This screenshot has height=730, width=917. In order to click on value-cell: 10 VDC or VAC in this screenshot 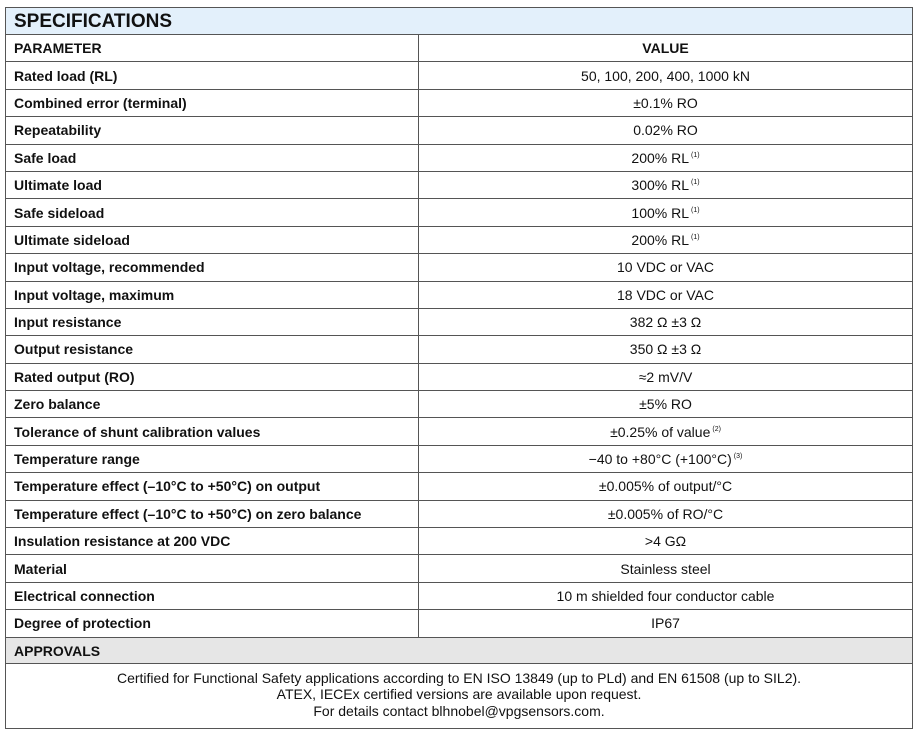, I will do `click(665, 267)`.